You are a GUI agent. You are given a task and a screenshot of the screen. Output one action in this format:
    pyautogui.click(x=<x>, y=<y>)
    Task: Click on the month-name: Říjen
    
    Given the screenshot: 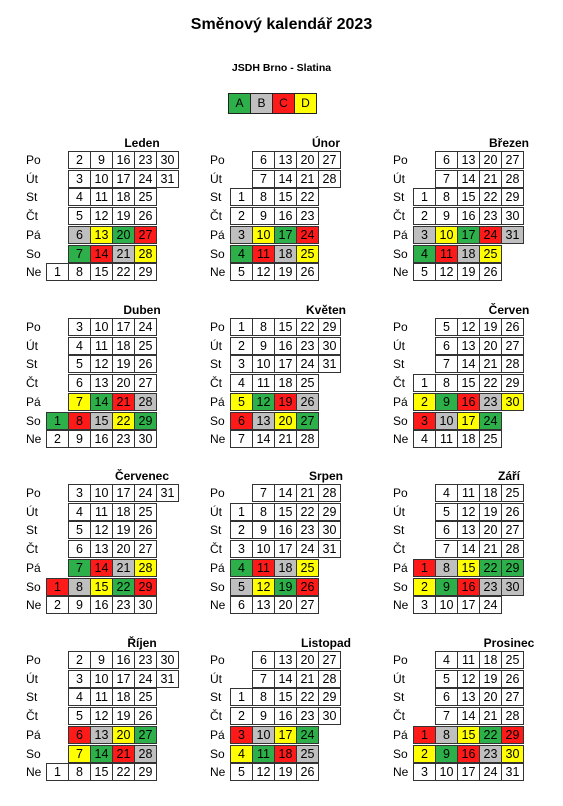 What is the action you would take?
    pyautogui.click(x=142, y=643)
    